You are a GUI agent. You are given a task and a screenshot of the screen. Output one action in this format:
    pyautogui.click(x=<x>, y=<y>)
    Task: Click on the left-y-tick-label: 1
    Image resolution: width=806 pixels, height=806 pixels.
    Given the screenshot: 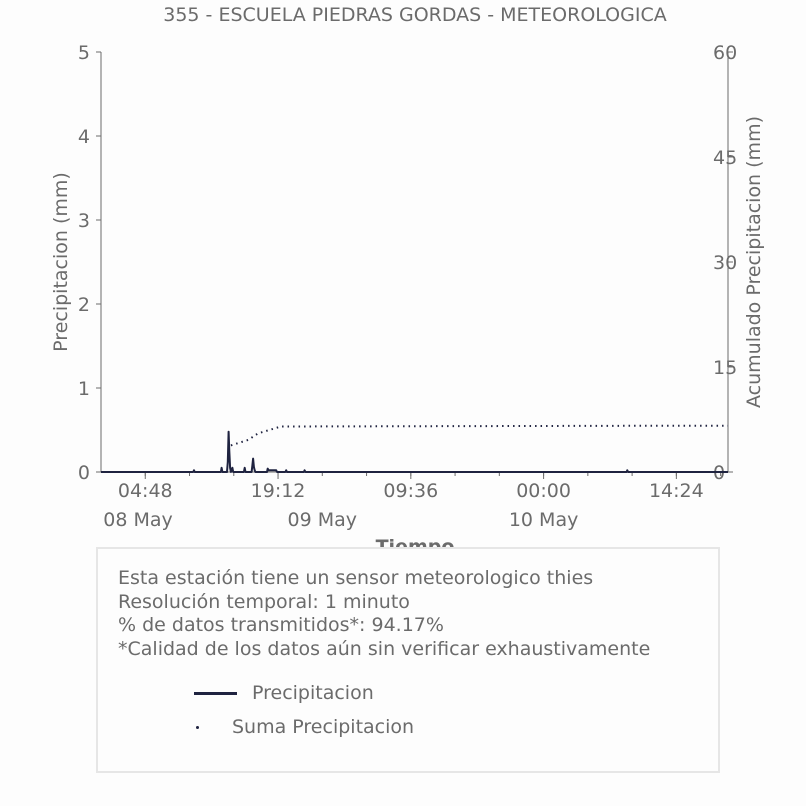 What is the action you would take?
    pyautogui.click(x=84, y=389)
    